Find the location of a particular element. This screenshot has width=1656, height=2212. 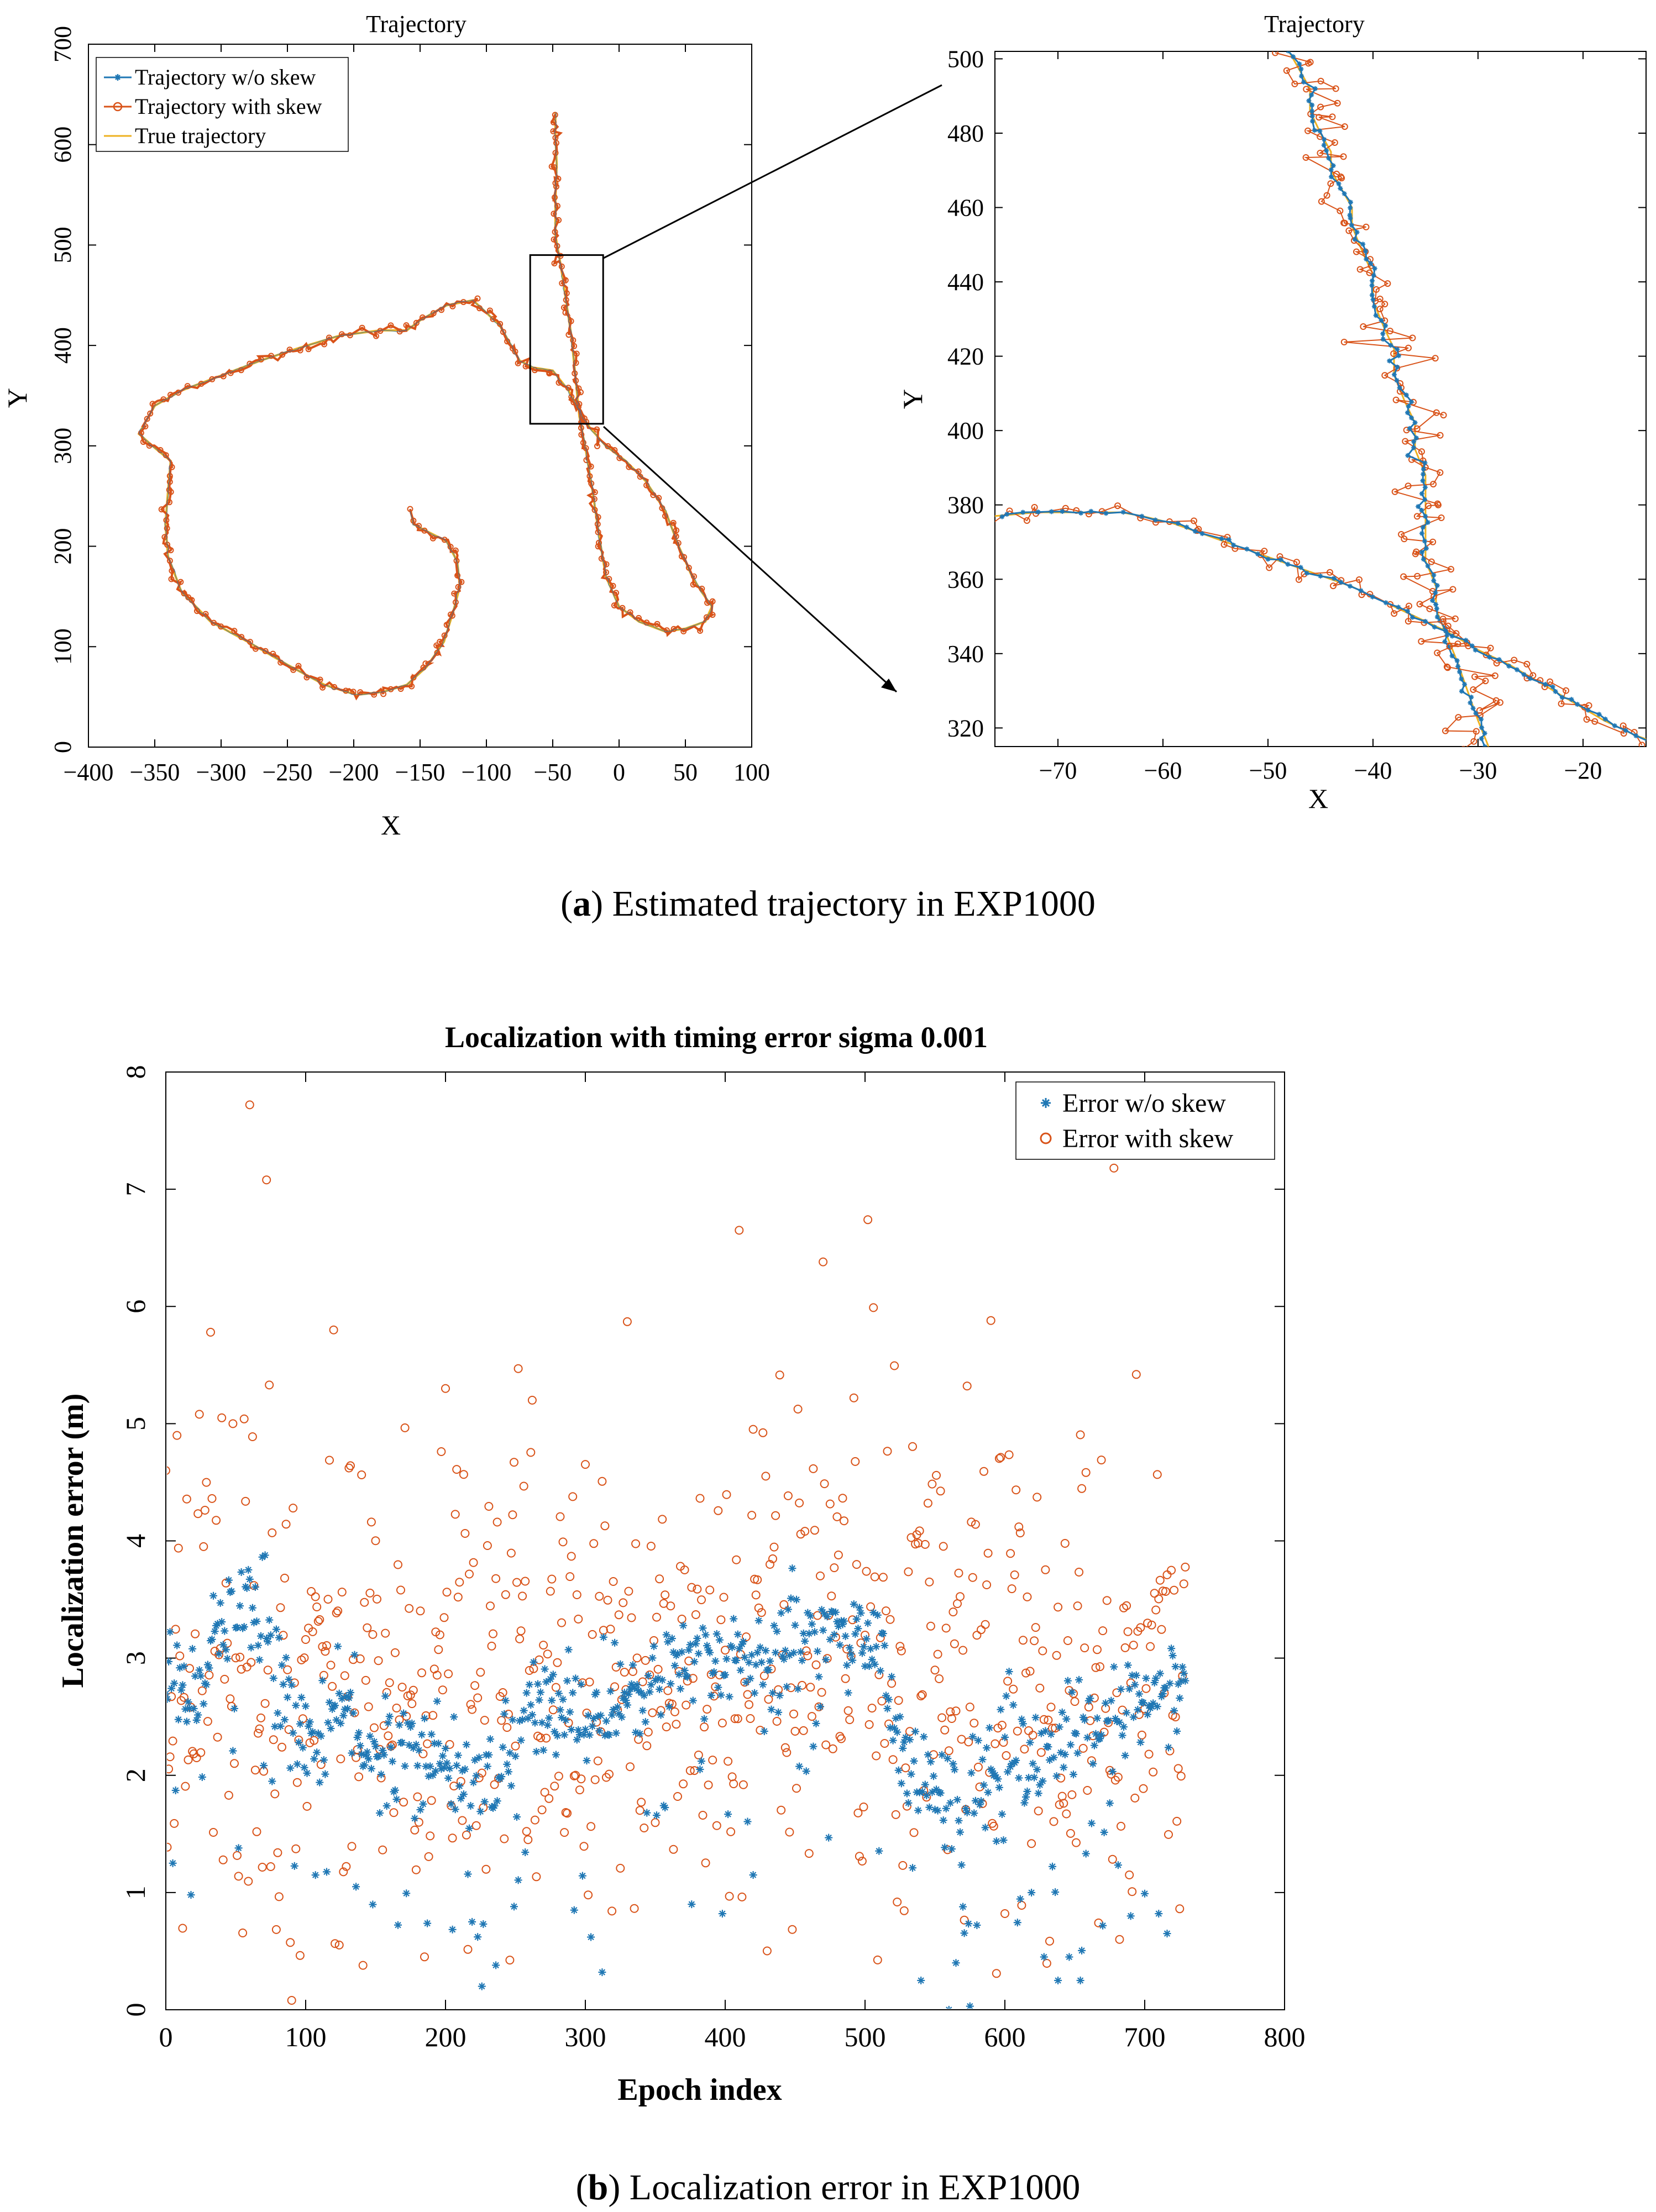

trajectory-full-xtick-label: −50 is located at coordinates (553, 772).